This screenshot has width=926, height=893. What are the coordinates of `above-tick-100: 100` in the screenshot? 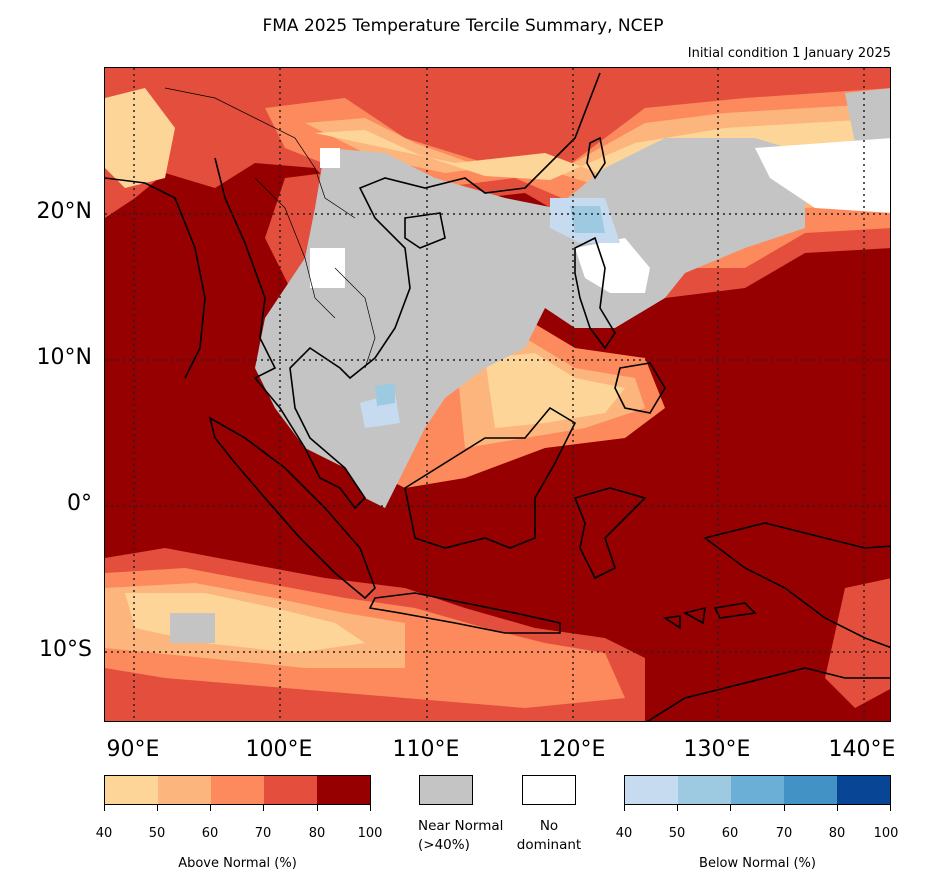 It's located at (370, 833).